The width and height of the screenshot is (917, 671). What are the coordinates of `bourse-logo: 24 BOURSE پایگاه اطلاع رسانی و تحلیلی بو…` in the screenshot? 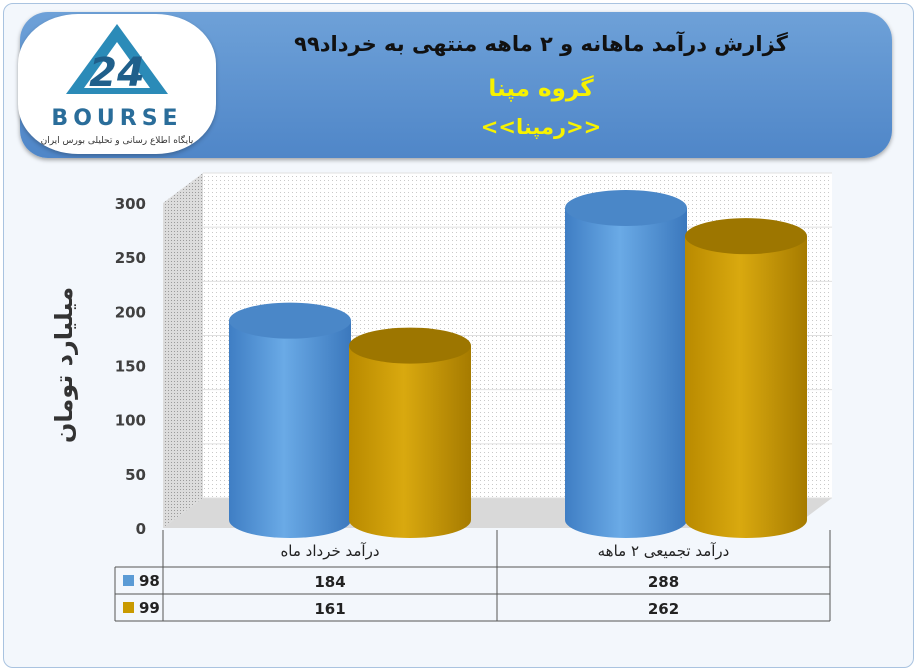 It's located at (117, 84).